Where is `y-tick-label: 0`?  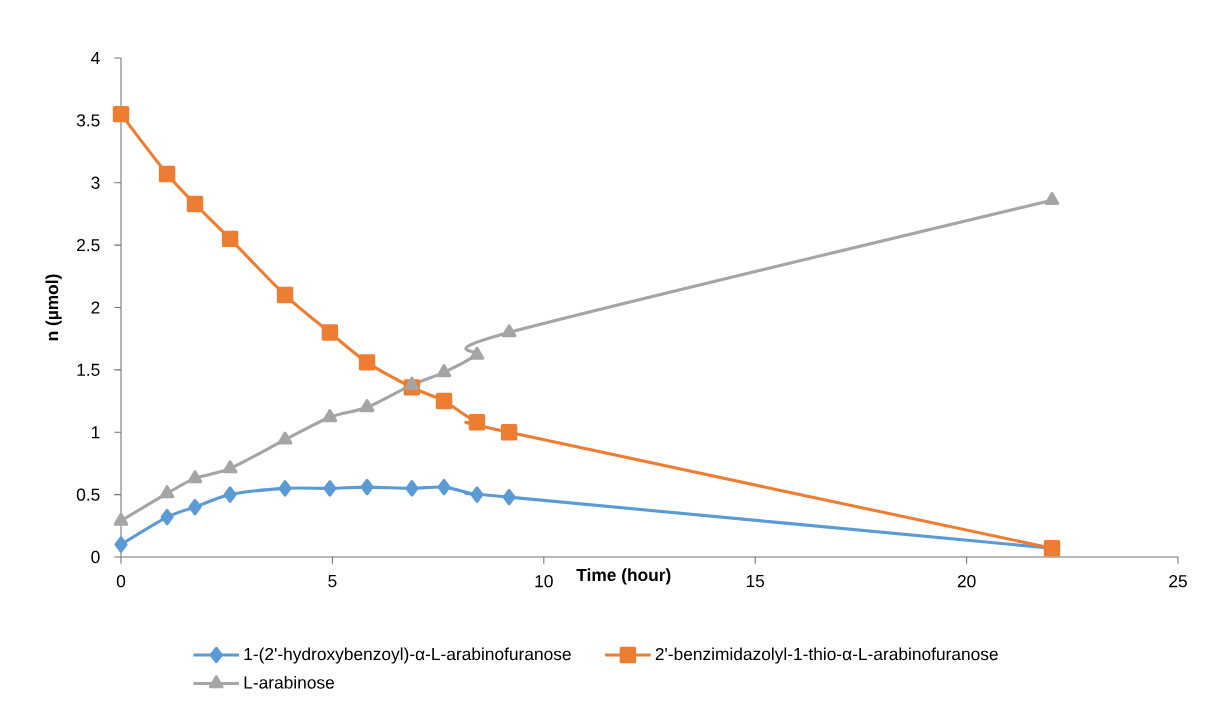 y-tick-label: 0 is located at coordinates (95, 557).